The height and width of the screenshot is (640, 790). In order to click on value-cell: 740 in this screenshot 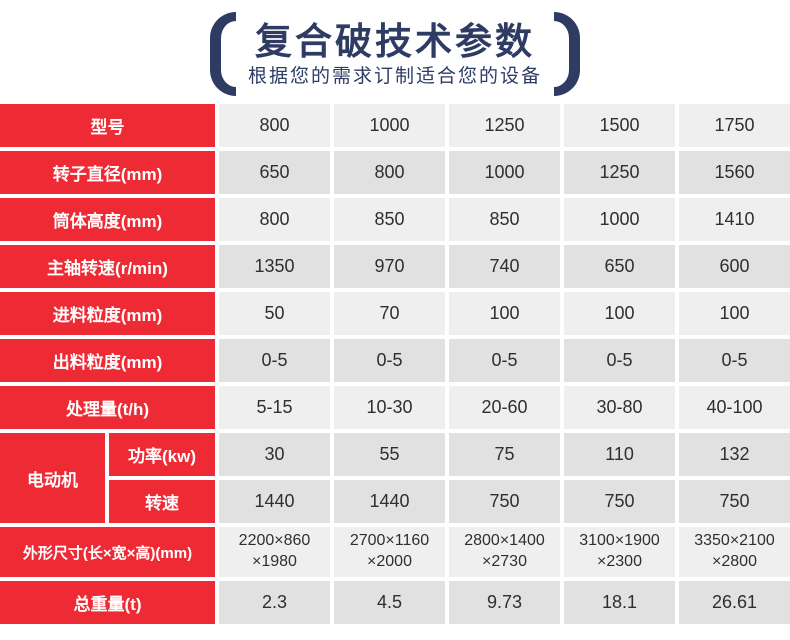, I will do `click(504, 266)`.